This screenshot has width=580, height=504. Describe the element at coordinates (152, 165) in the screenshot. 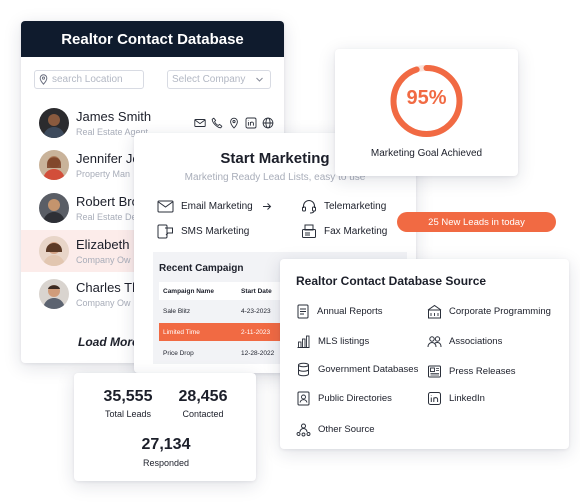

I see `contact-row: Jennifer Je Property Man` at that location.